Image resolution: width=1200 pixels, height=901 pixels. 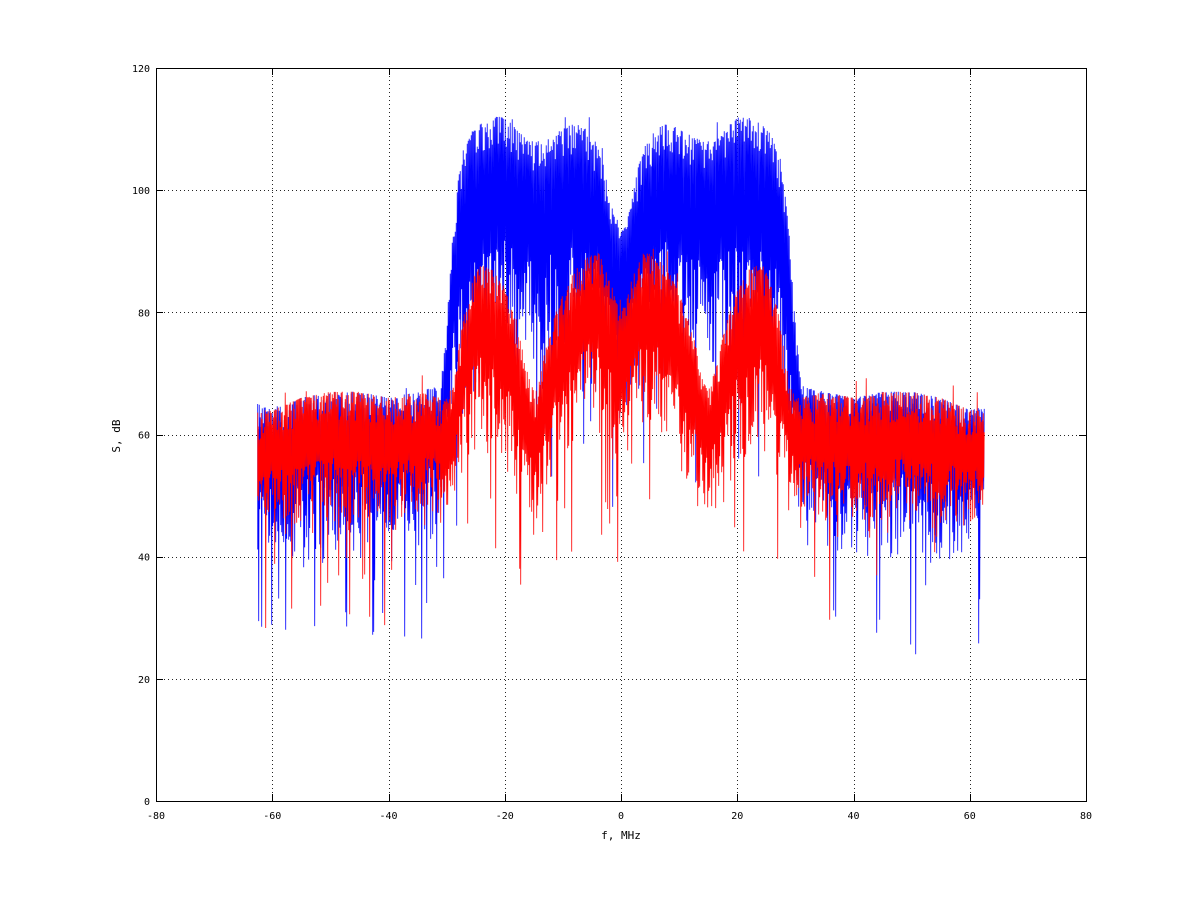 What do you see at coordinates (141, 191) in the screenshot?
I see `y-tick-label: 100` at bounding box center [141, 191].